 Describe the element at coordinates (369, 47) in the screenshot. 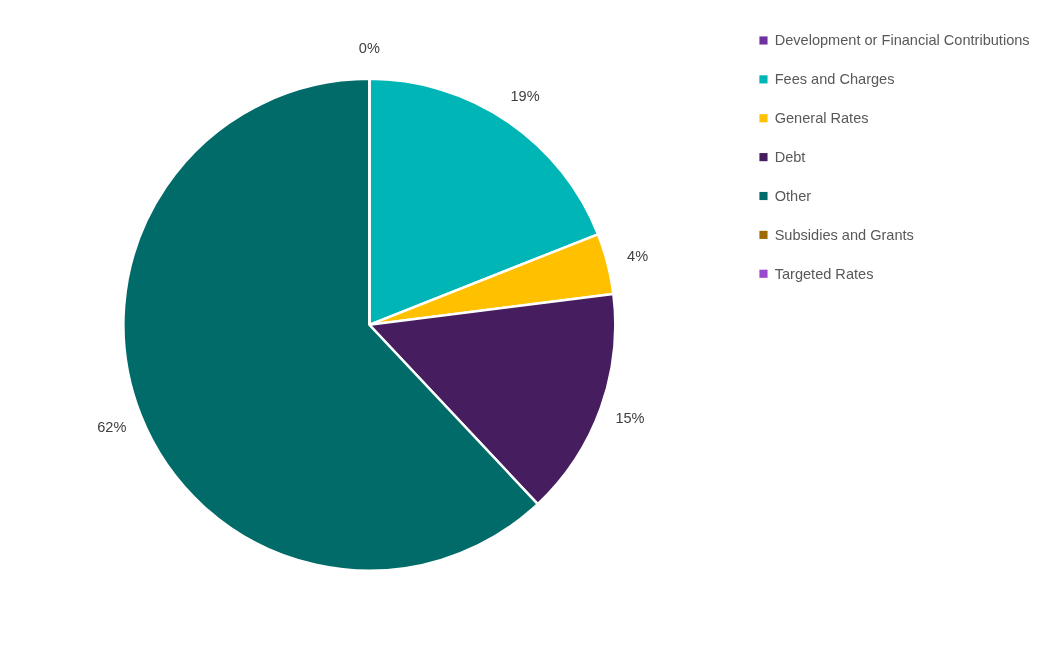

I see `text: 0%` at that location.